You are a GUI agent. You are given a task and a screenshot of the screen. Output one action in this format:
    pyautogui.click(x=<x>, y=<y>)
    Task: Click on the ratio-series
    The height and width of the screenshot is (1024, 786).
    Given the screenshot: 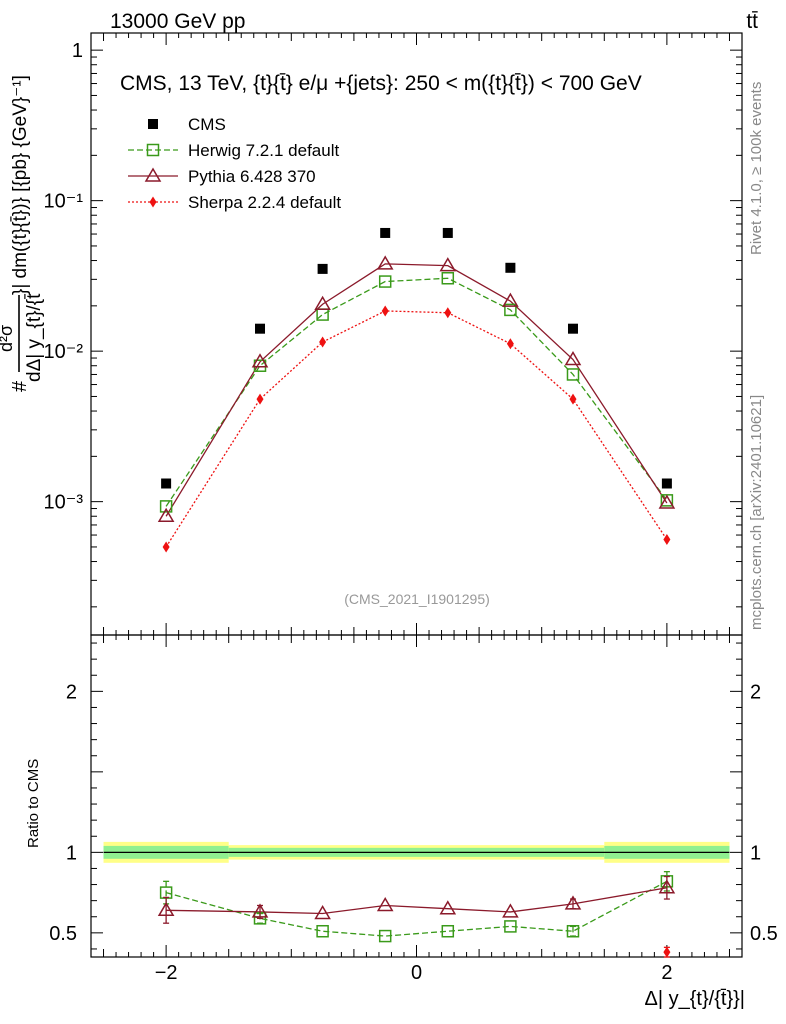 What is the action you would take?
    pyautogui.click(x=416, y=914)
    